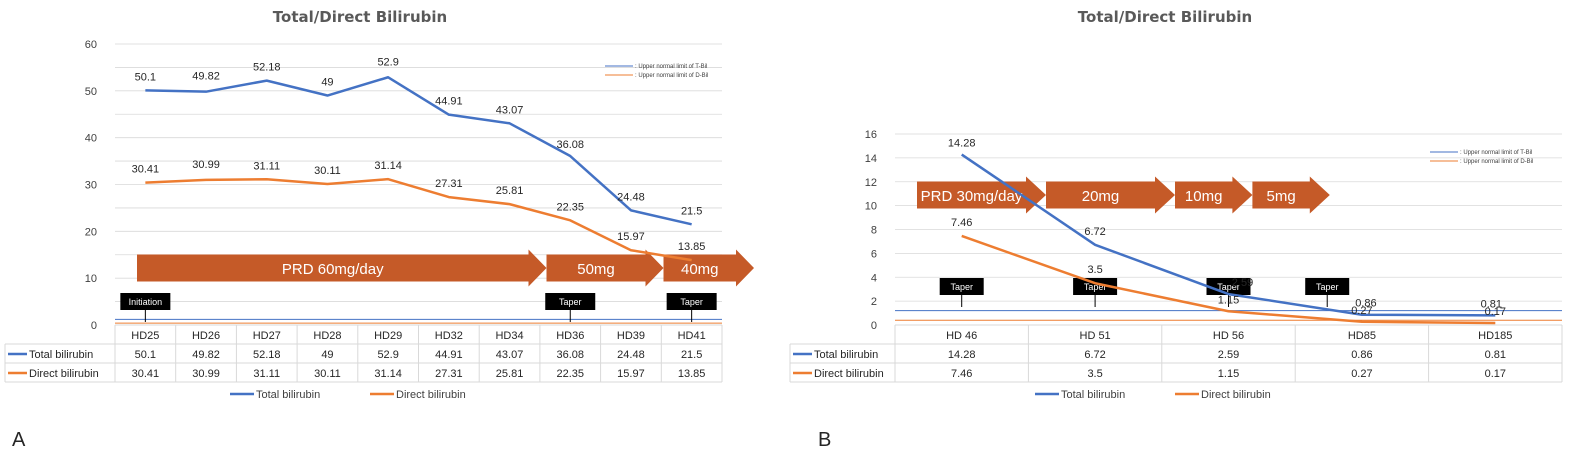  I want to click on x-category-label: HD25, so click(145, 336).